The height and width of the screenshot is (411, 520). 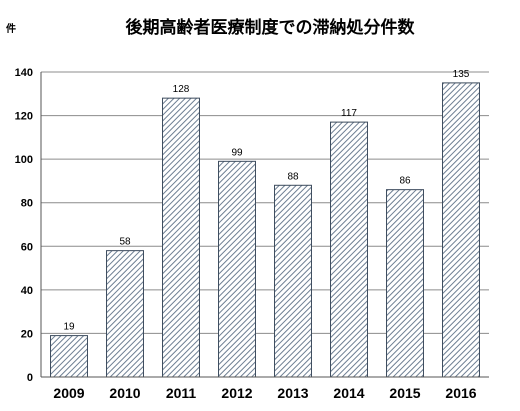 What do you see at coordinates (69, 327) in the screenshot?
I see `data-label: 19` at bounding box center [69, 327].